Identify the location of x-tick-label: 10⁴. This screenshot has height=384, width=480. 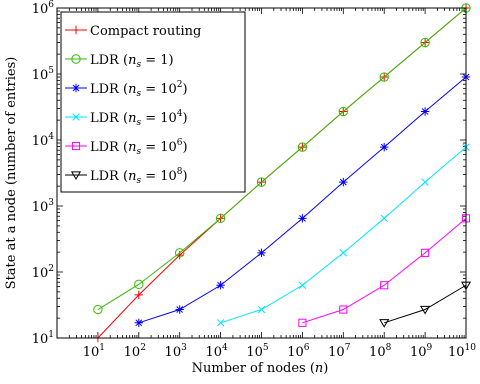
(216, 351).